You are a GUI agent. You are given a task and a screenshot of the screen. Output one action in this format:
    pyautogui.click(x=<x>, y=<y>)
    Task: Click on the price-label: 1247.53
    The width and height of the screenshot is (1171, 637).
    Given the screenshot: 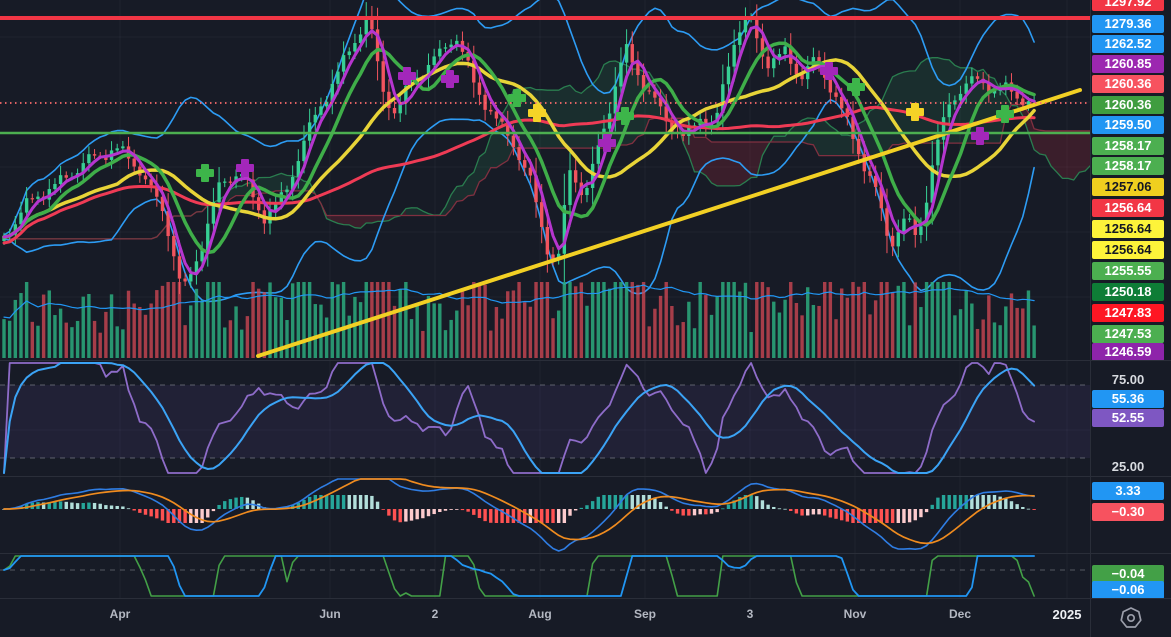 What is the action you would take?
    pyautogui.click(x=1128, y=334)
    